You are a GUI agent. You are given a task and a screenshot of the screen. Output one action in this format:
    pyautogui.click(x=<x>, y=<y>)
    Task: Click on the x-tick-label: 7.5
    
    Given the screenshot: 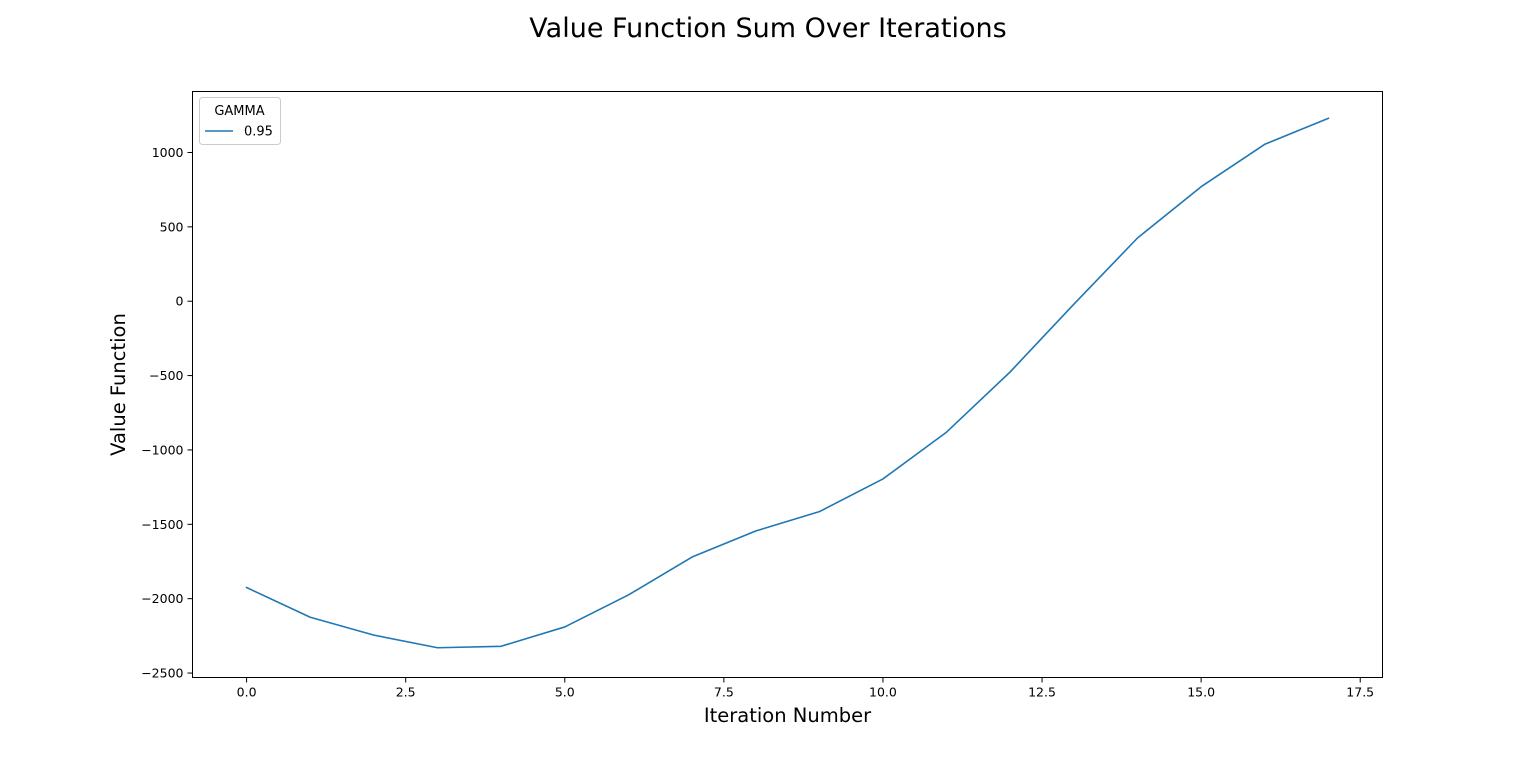 What is the action you would take?
    pyautogui.click(x=724, y=692)
    